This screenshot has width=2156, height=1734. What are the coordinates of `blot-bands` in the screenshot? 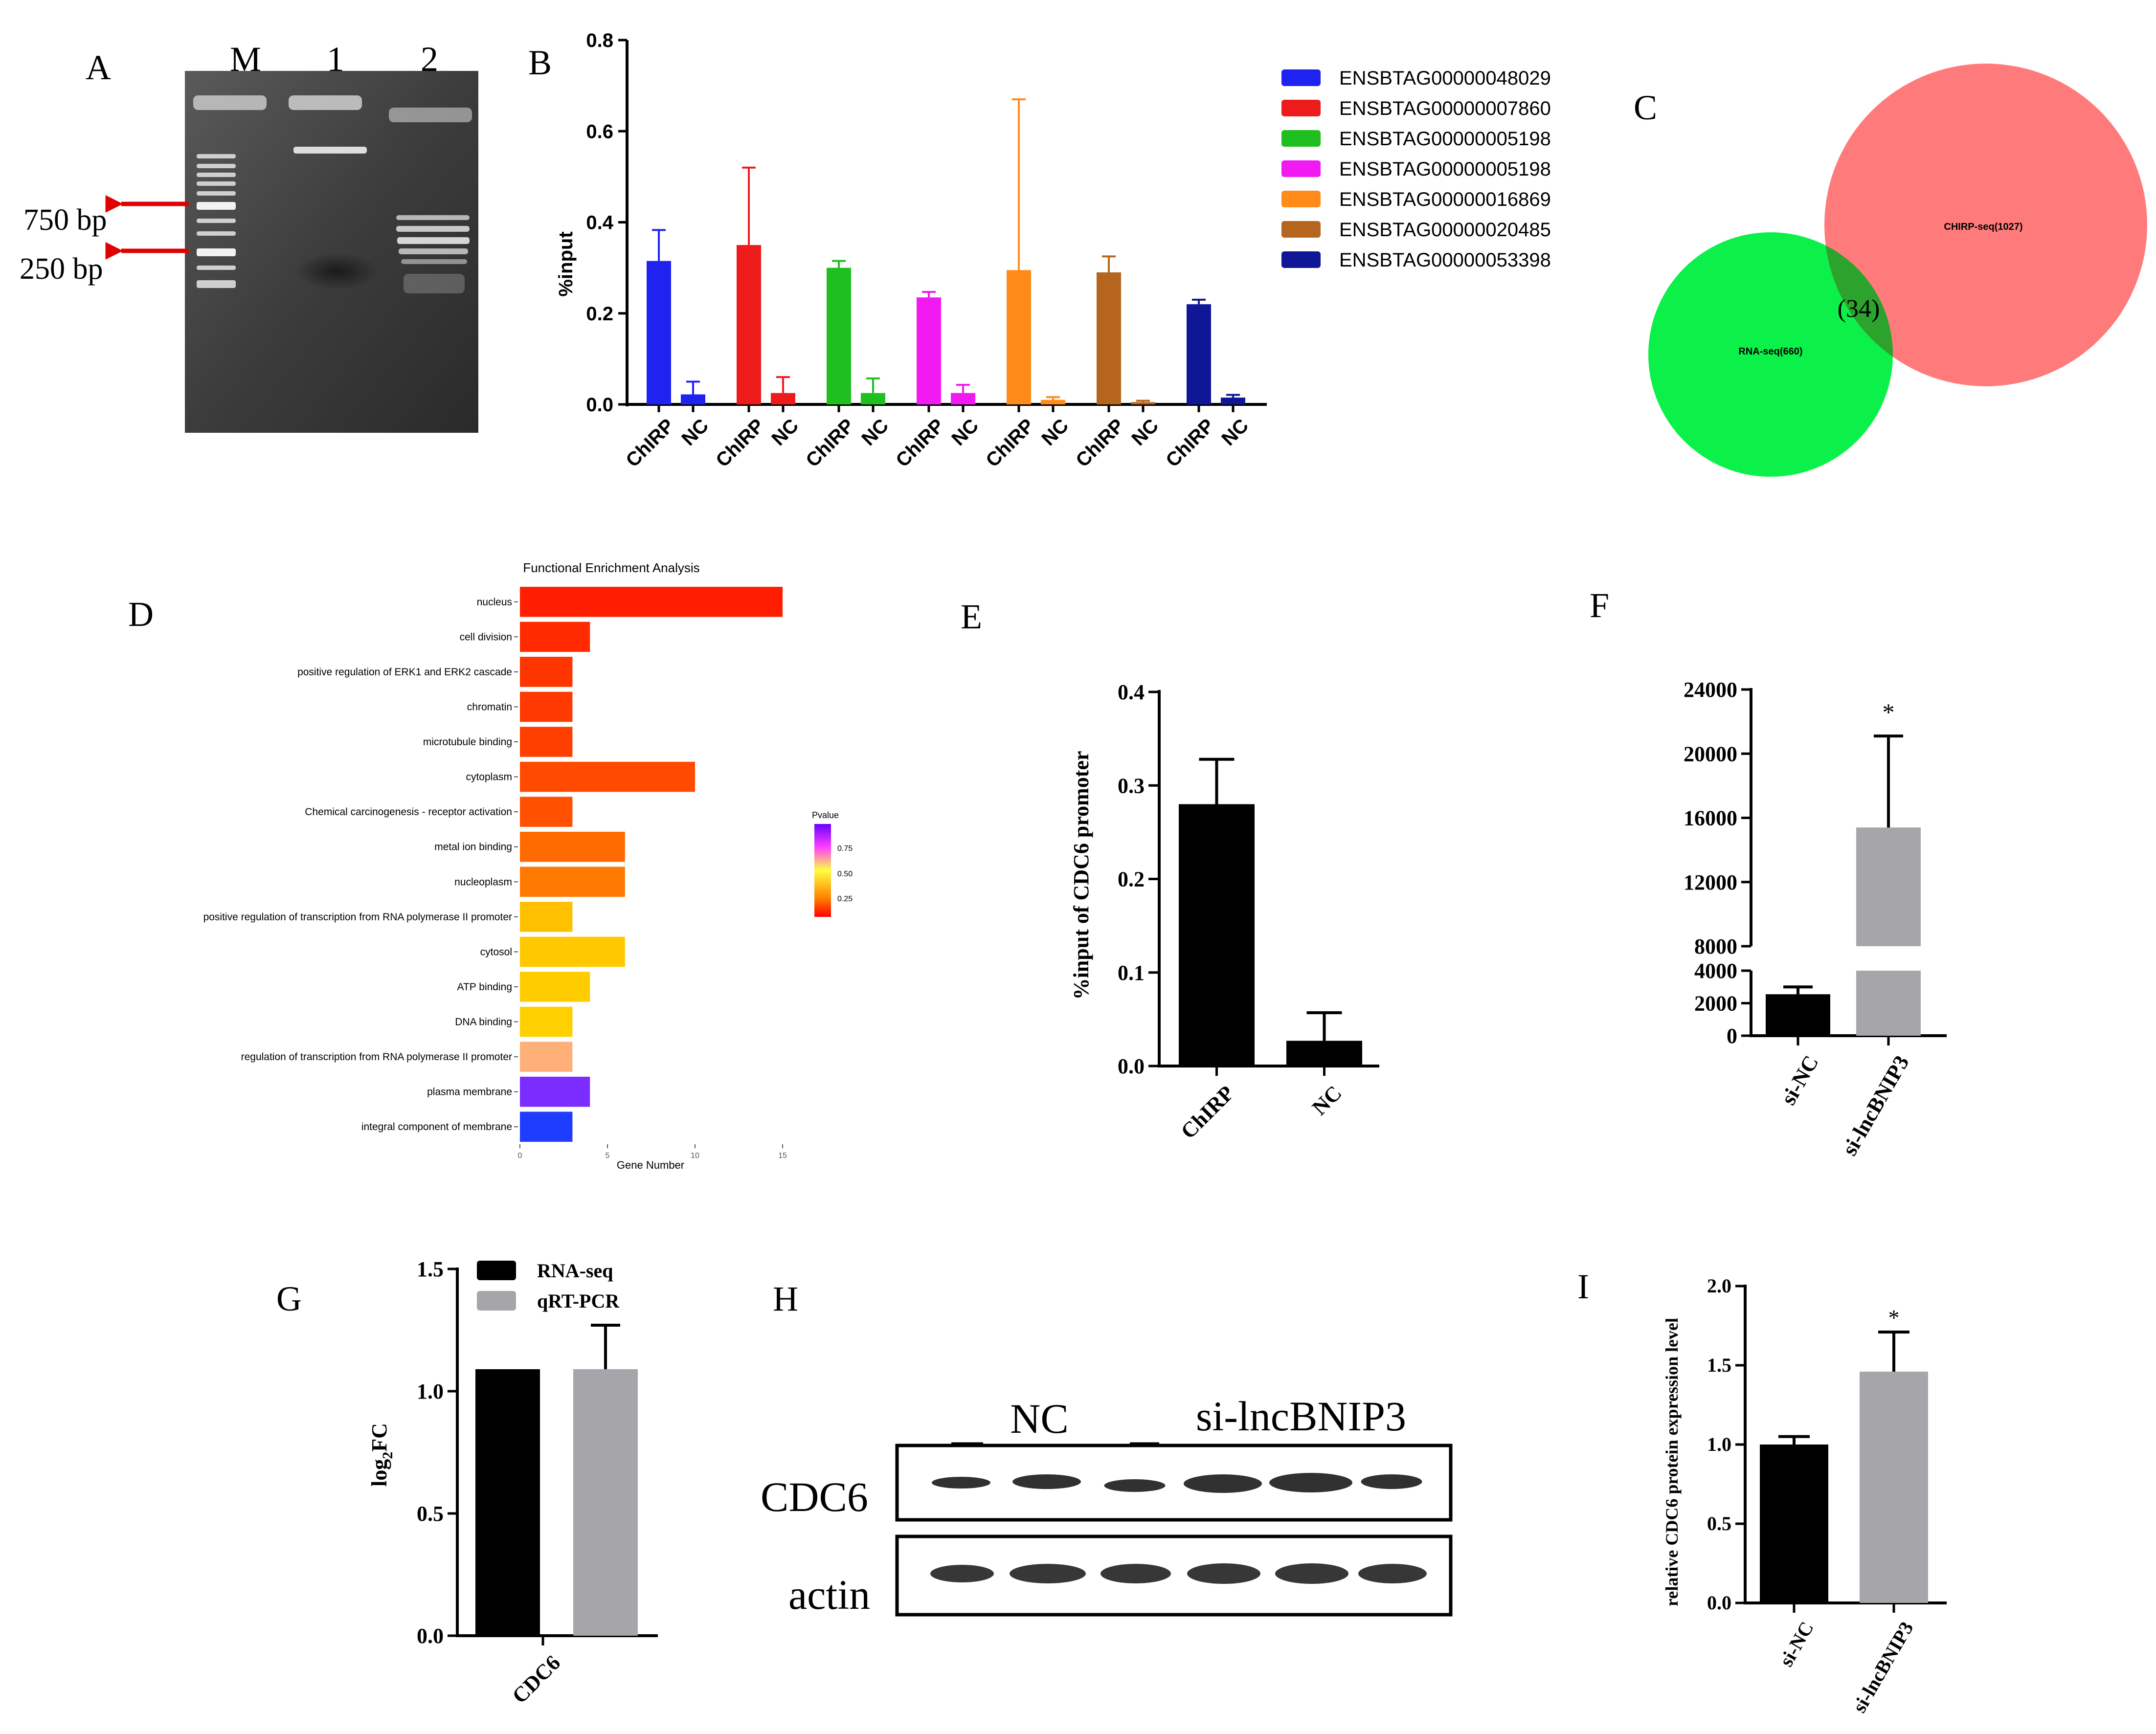 It's located at (1178, 1528).